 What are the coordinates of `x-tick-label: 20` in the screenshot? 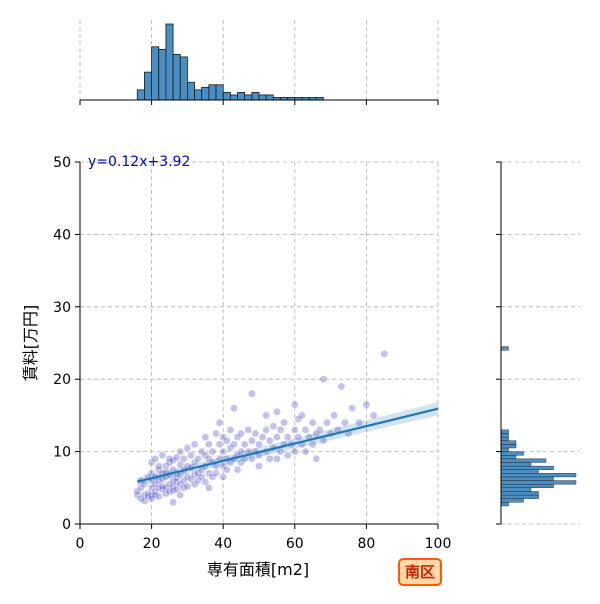 It's located at (152, 544).